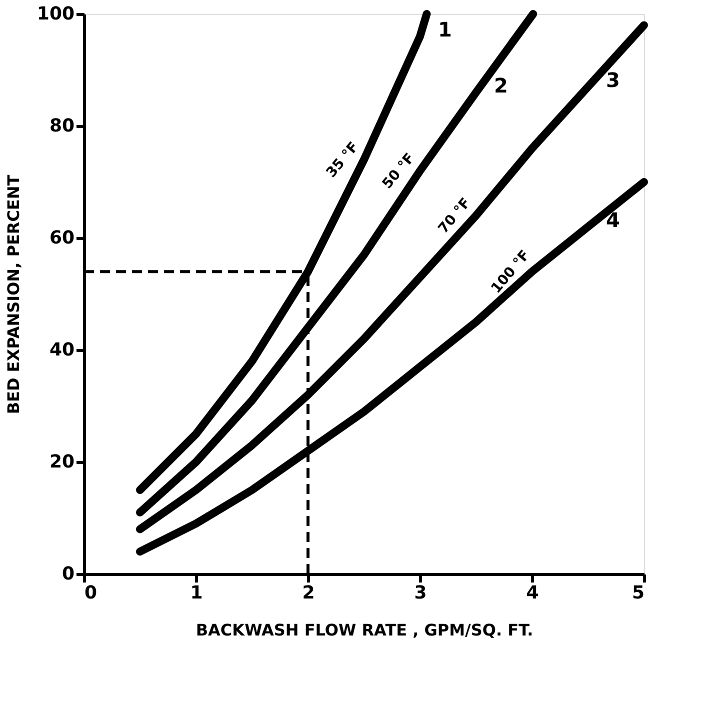  What do you see at coordinates (454, 216) in the screenshot?
I see `annotation: 70 °F` at bounding box center [454, 216].